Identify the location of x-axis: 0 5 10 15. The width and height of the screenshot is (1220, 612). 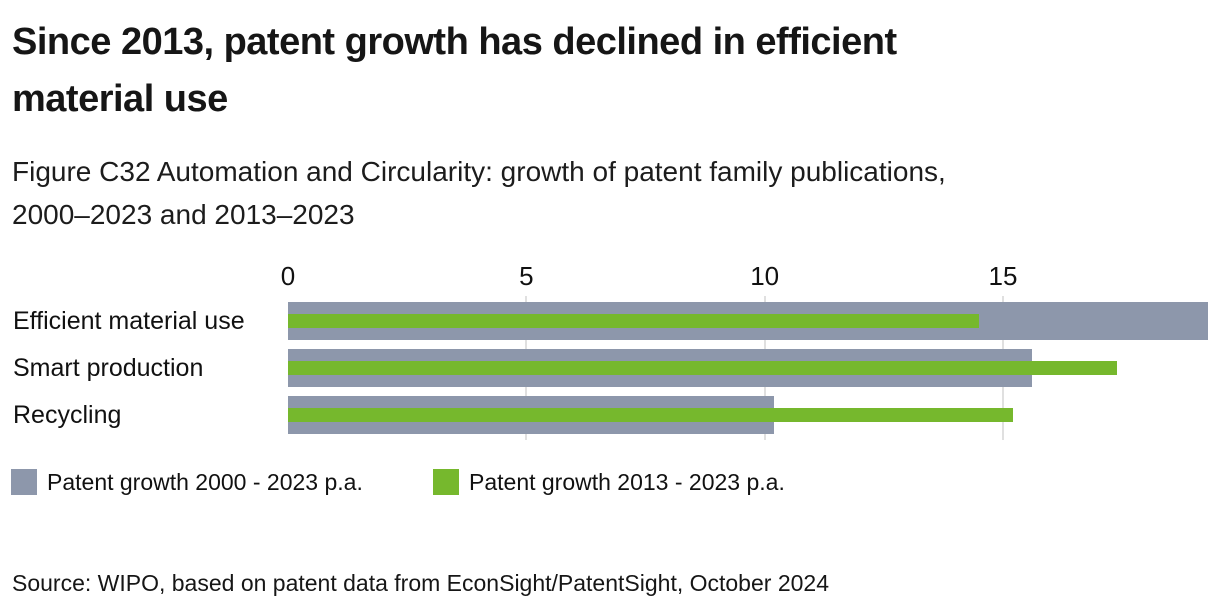
(610, 277).